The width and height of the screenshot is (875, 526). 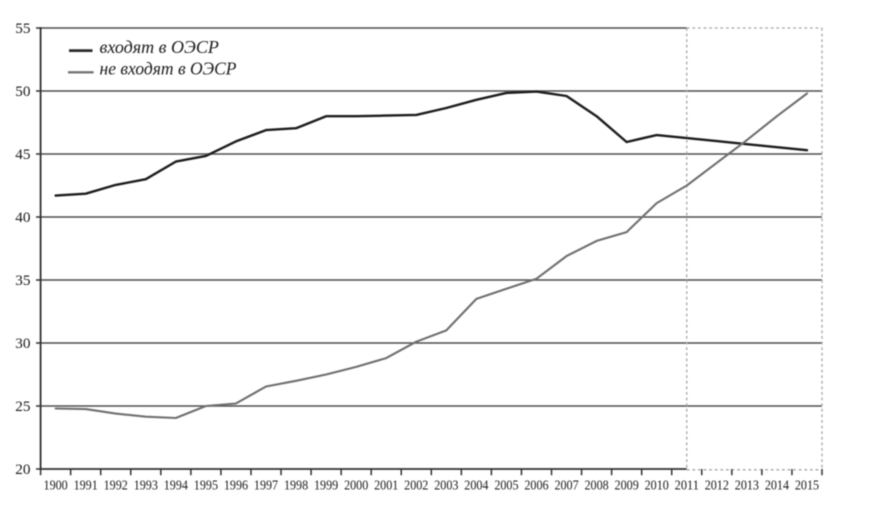 What do you see at coordinates (446, 486) in the screenshot?
I see `svg-text: 2003` at bounding box center [446, 486].